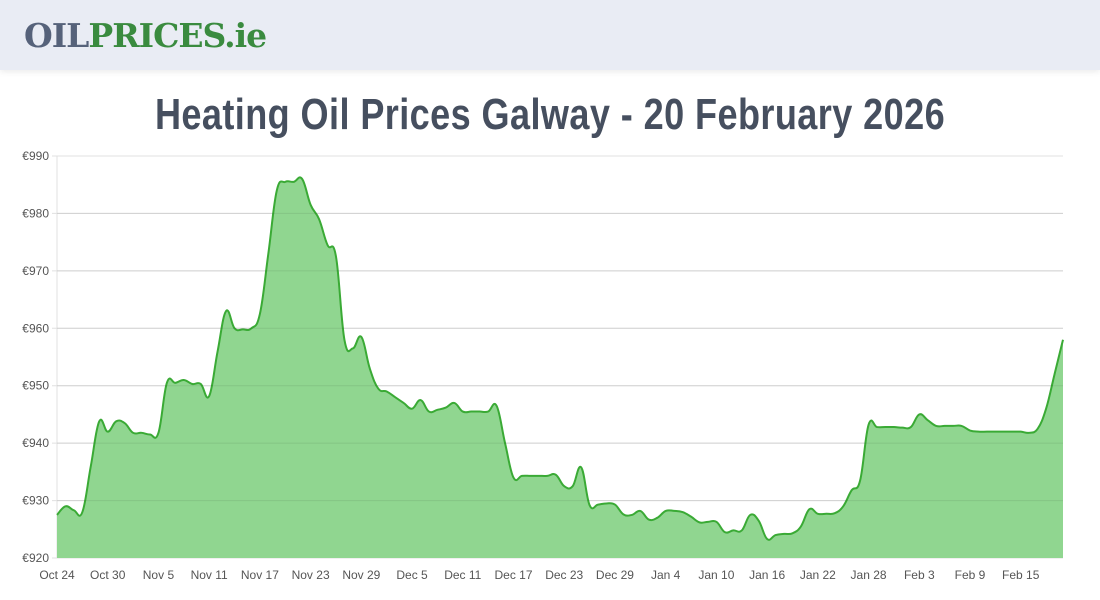 This screenshot has height=600, width=1100. I want to click on site-logo: OILPRICES.ie, so click(145, 36).